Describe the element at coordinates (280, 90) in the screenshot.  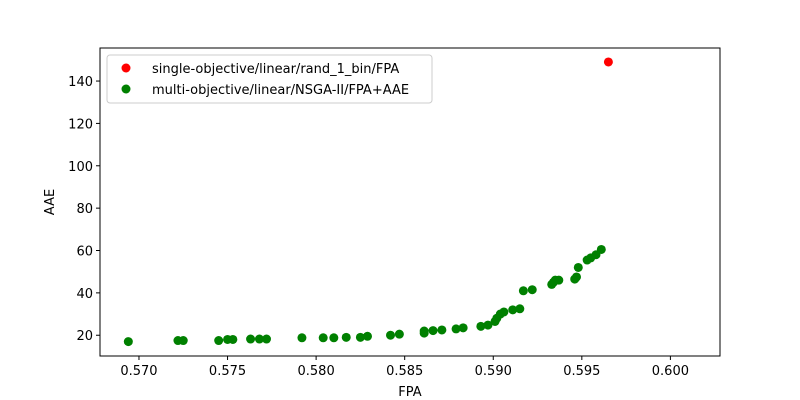
I see `legend-label: multi-objective/linear/NSGA-II/FPA+AAE` at that location.